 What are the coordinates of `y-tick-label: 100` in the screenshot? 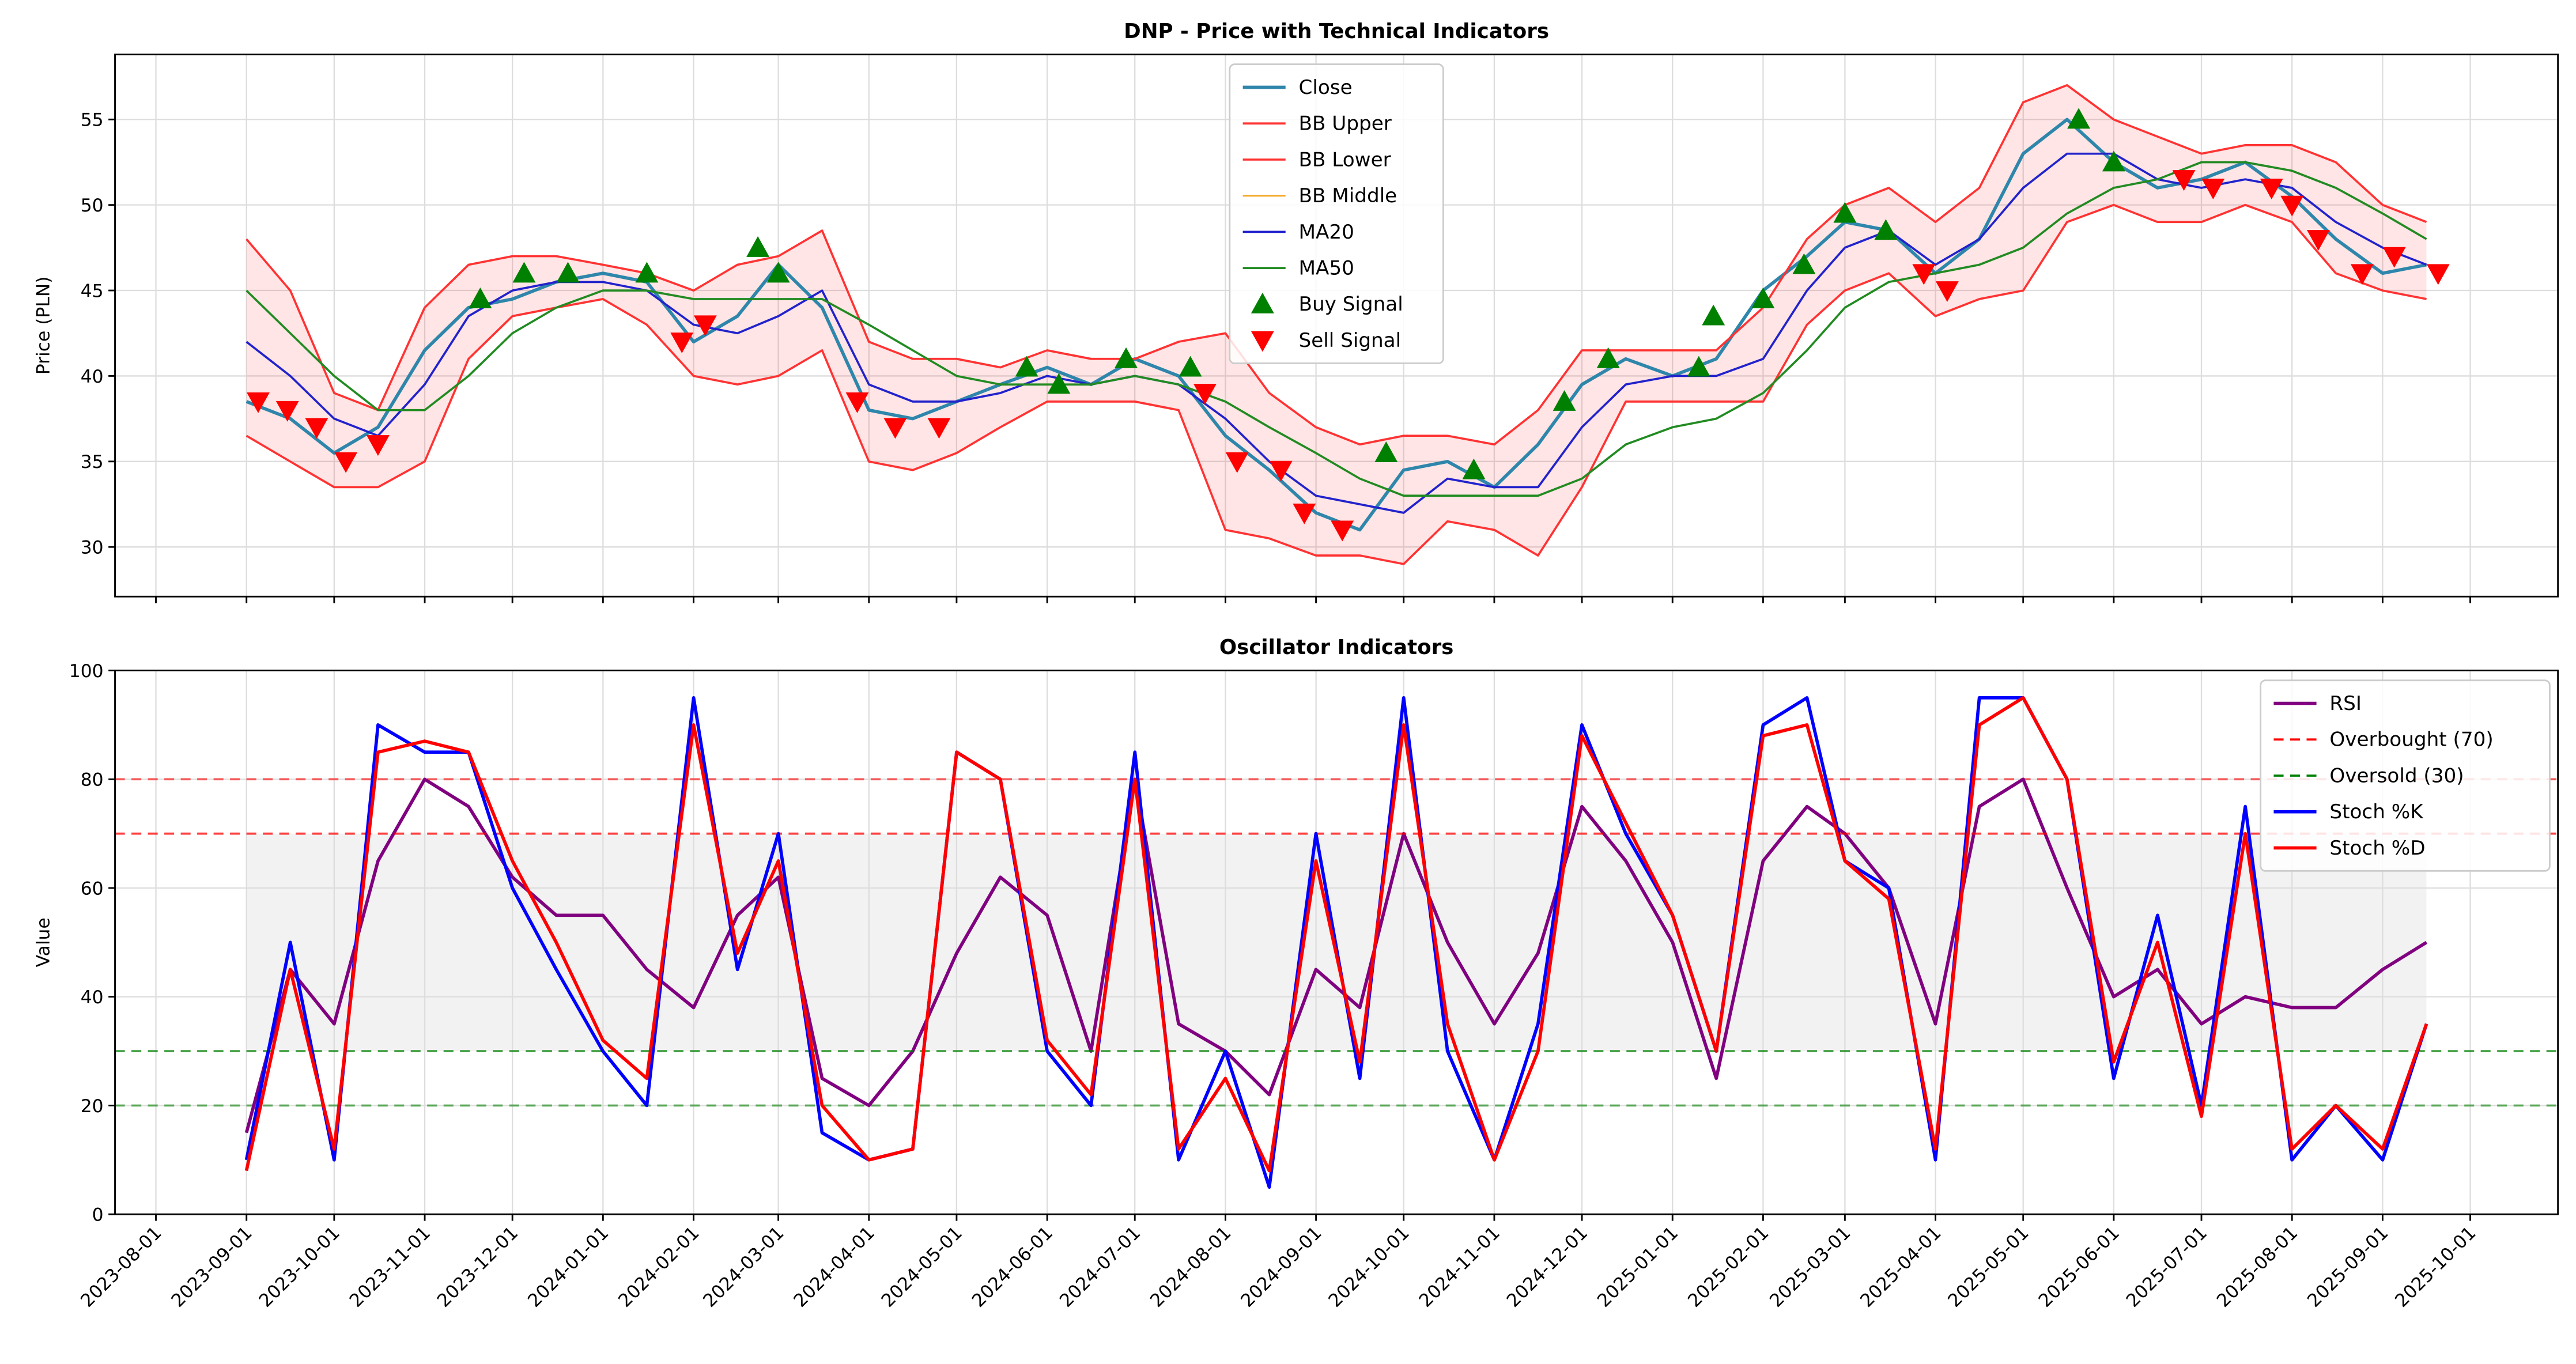 It's located at (87, 671).